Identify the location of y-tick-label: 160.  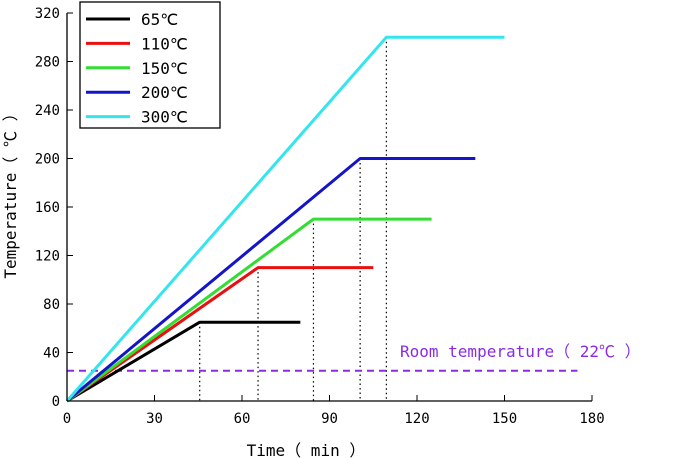
(47, 208).